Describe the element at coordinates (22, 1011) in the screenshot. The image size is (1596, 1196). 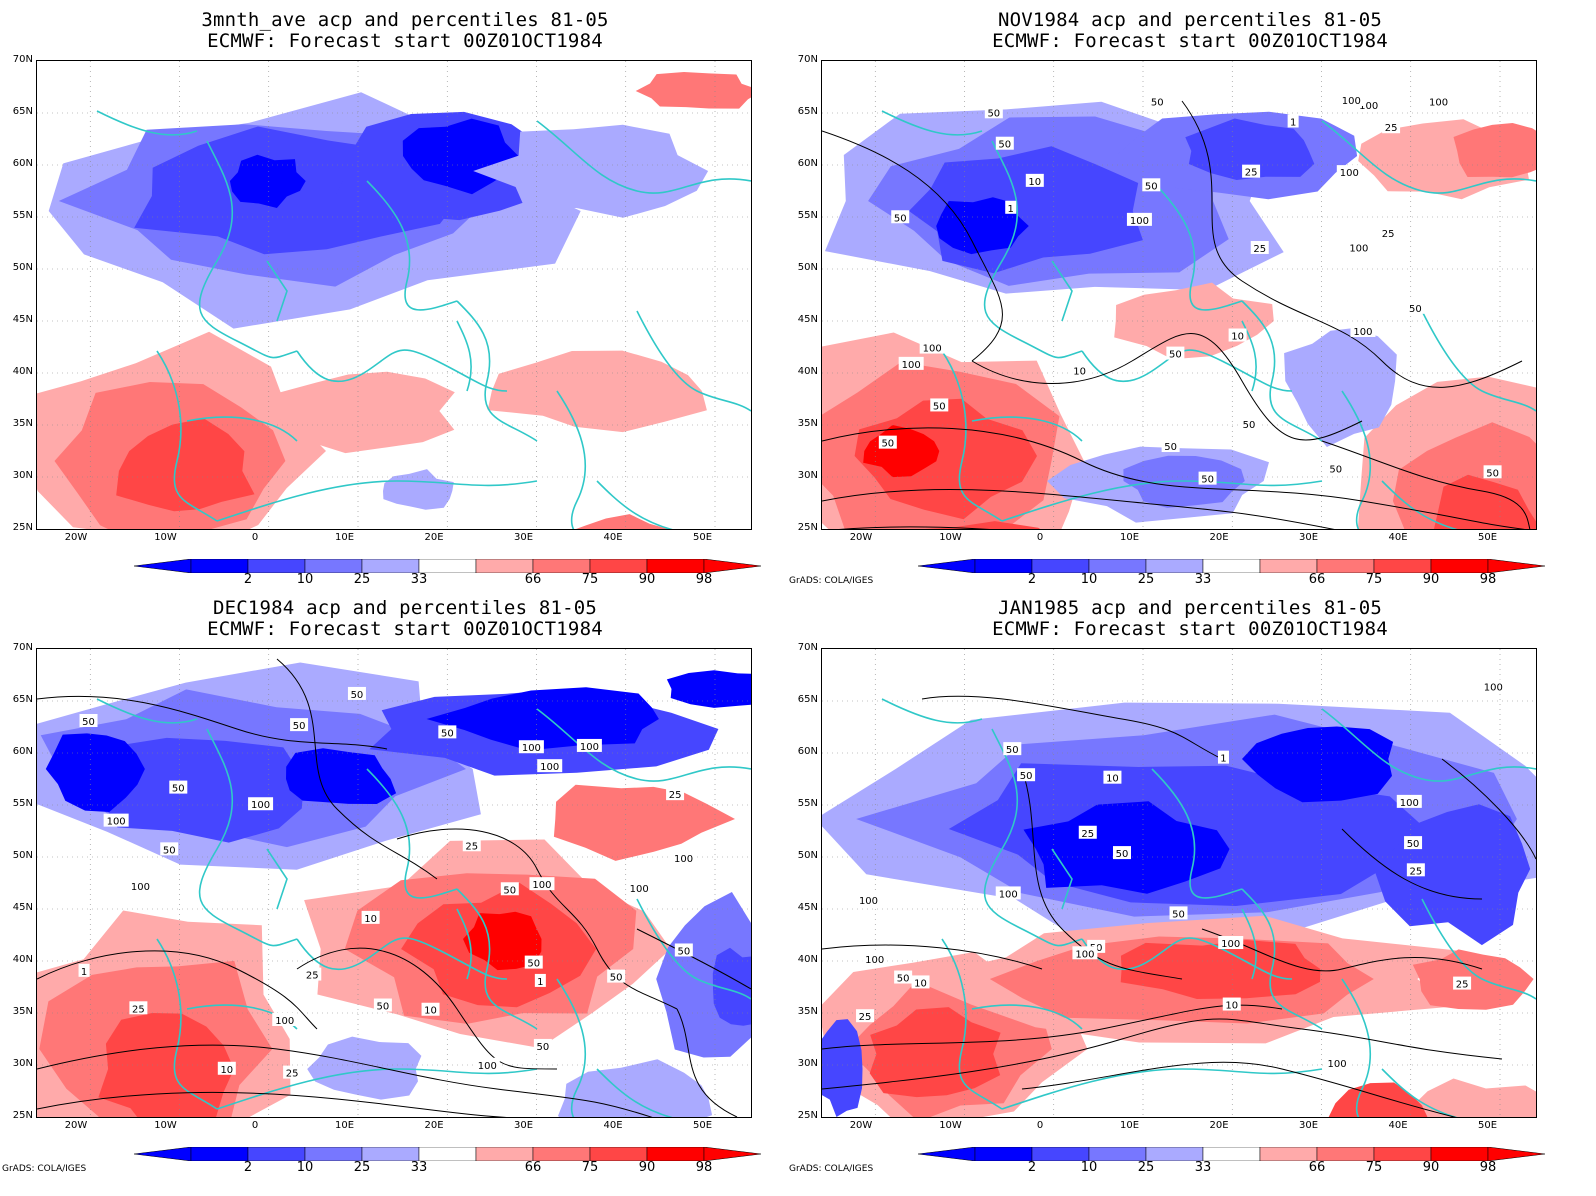
I see `latitude-label: 35N` at that location.